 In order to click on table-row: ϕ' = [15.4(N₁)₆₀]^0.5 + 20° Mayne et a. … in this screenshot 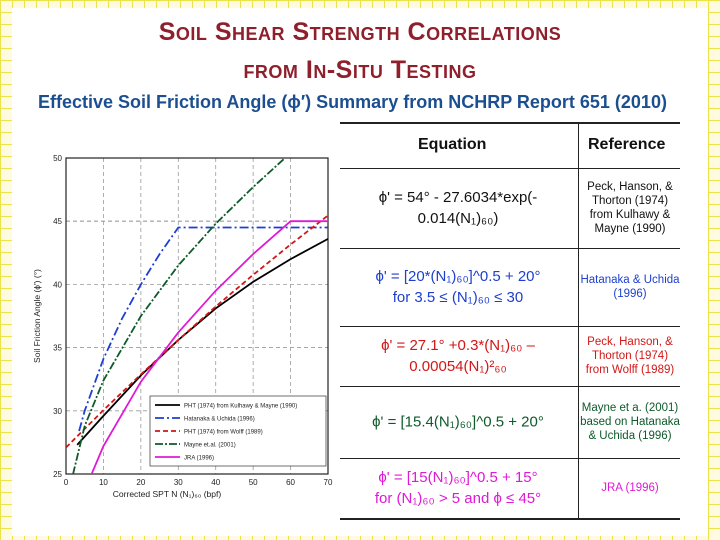, I will do `click(510, 422)`.